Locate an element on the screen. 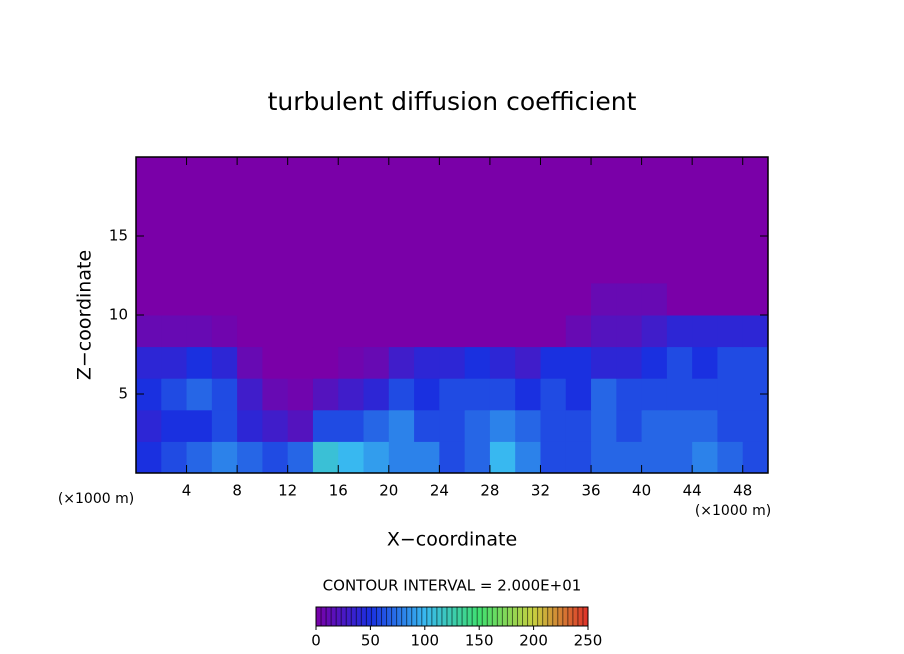 The image size is (904, 654). y-tick-label: 15 is located at coordinates (118, 236).